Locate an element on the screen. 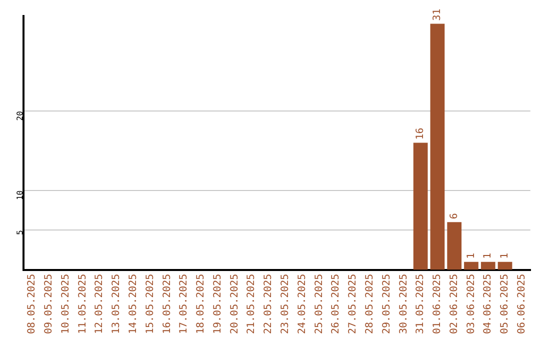  x-tick-label: 21.05.2025 is located at coordinates (252, 304).